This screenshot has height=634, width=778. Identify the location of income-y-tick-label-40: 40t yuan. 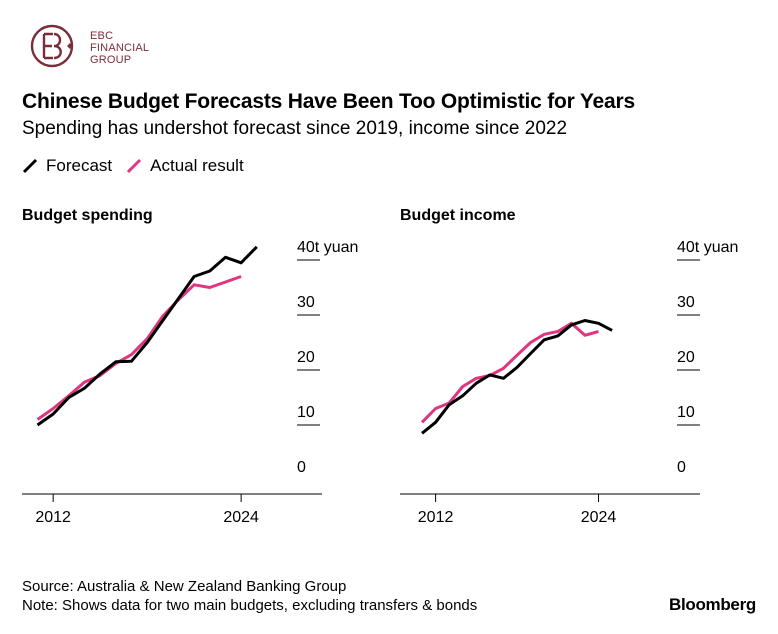
(707, 247).